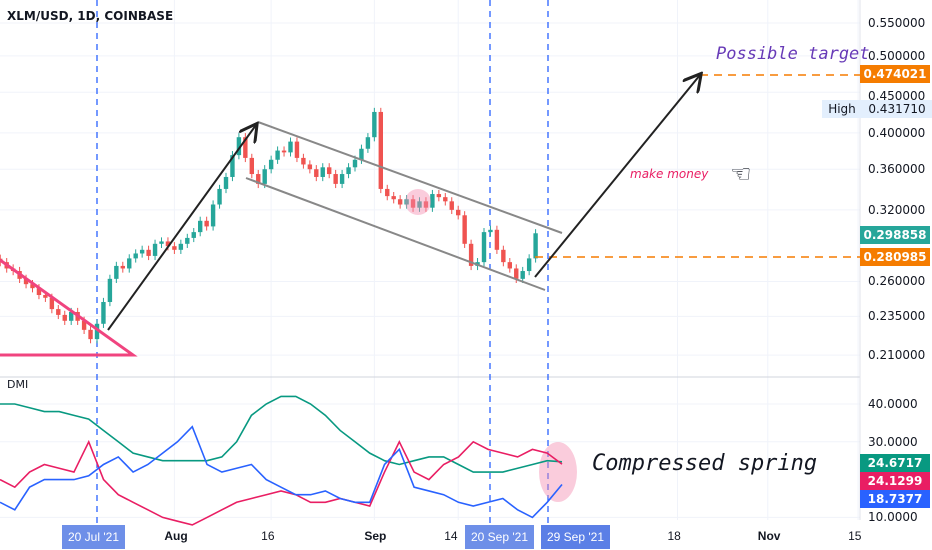 The height and width of the screenshot is (550, 932). I want to click on date-marker-20-jul: 20 Jul '21, so click(93, 537).